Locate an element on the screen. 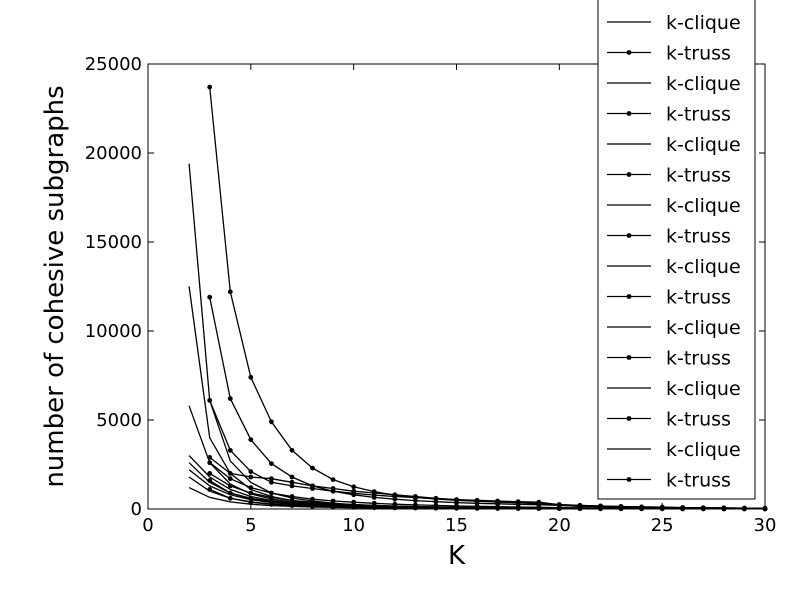 The height and width of the screenshot is (600, 800). x-tick-label: 25 is located at coordinates (662, 525).